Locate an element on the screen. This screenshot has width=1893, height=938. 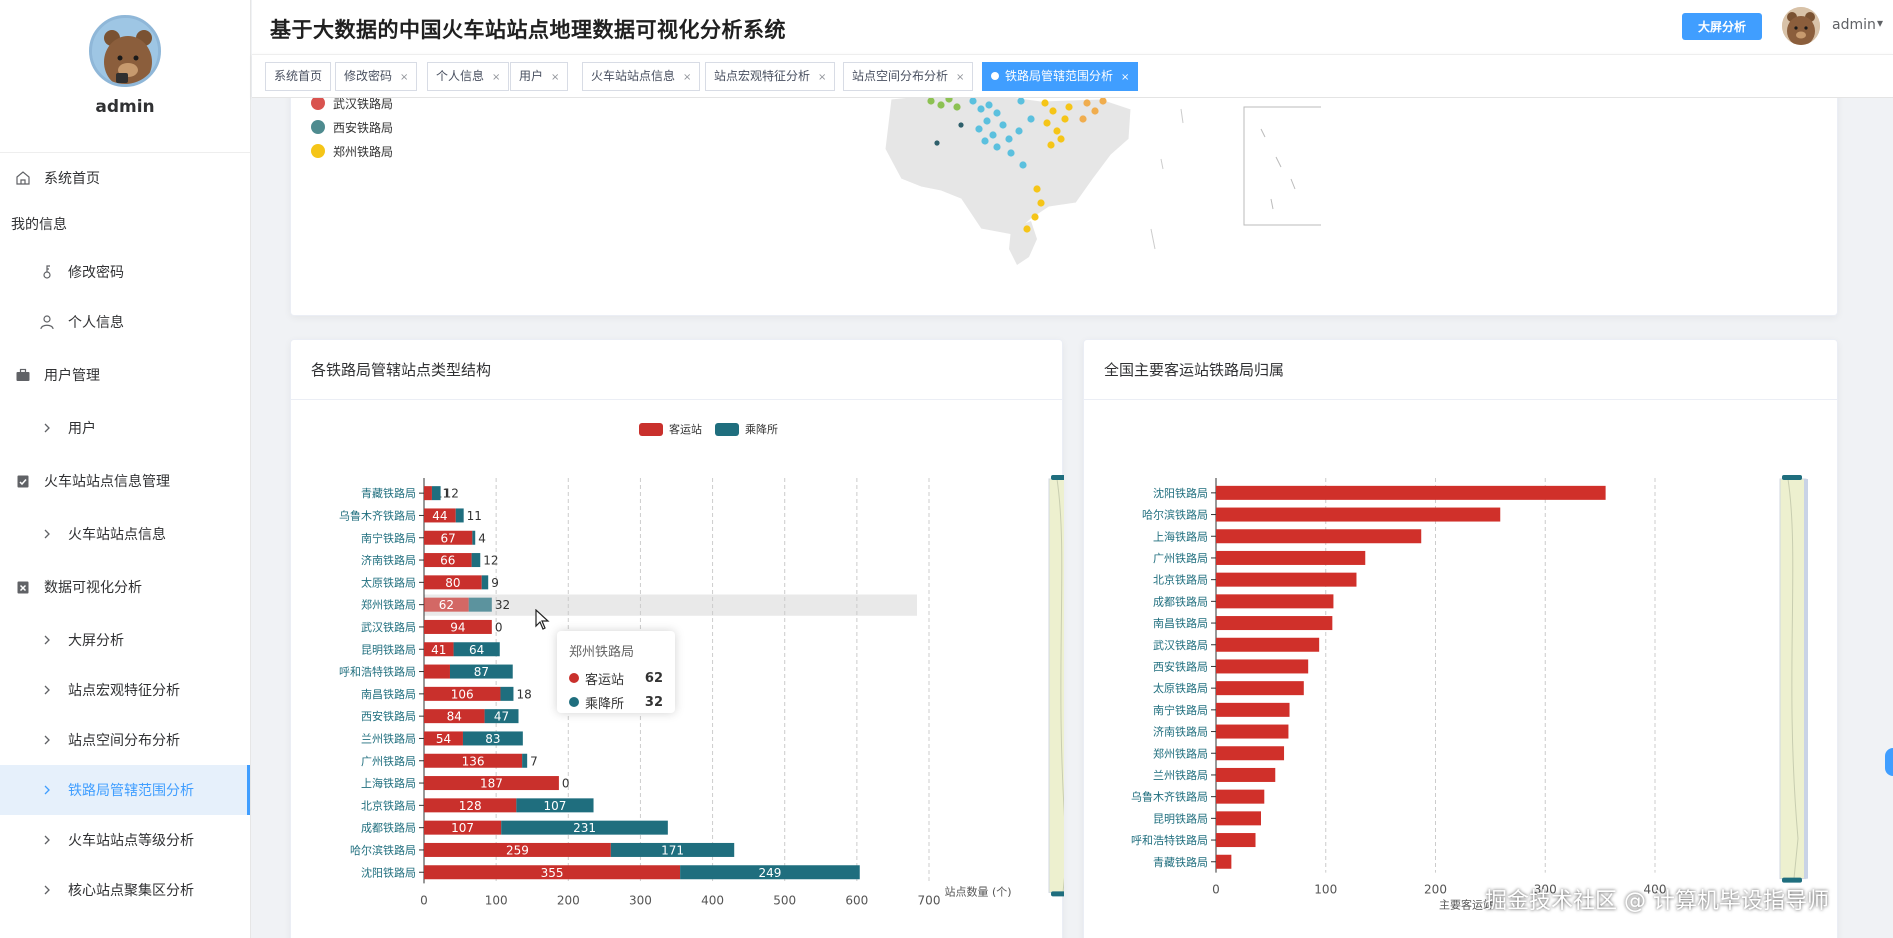
tab-3: 用户 × is located at coordinates (539, 76).